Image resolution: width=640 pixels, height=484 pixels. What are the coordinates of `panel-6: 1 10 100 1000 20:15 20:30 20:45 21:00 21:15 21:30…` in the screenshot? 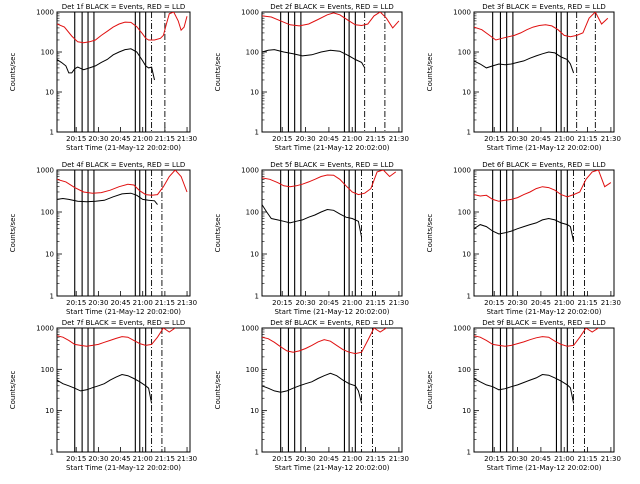 It's located at (523, 238).